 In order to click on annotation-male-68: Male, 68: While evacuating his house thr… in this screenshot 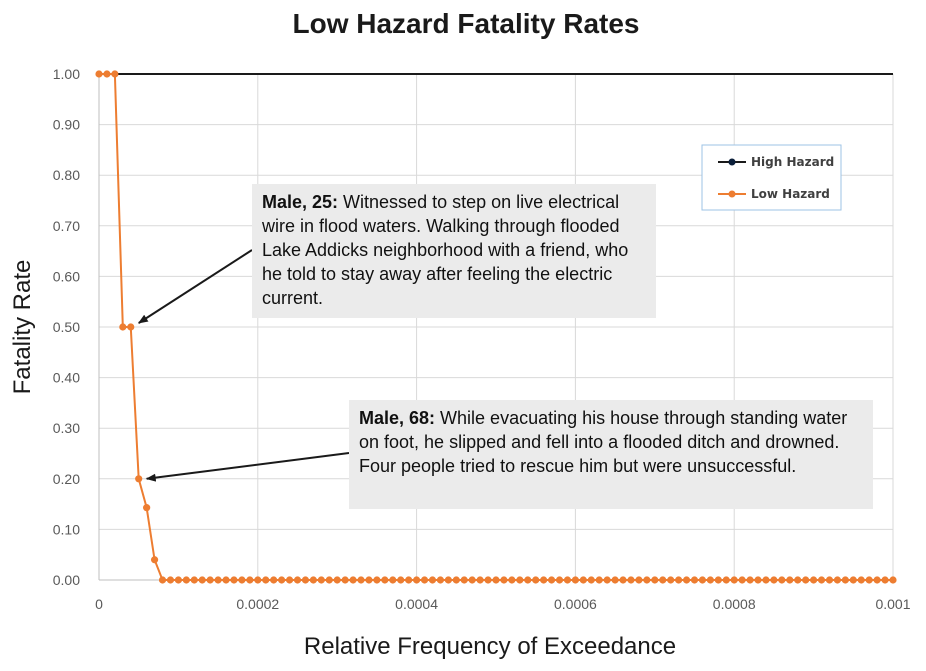, I will do `click(611, 454)`.